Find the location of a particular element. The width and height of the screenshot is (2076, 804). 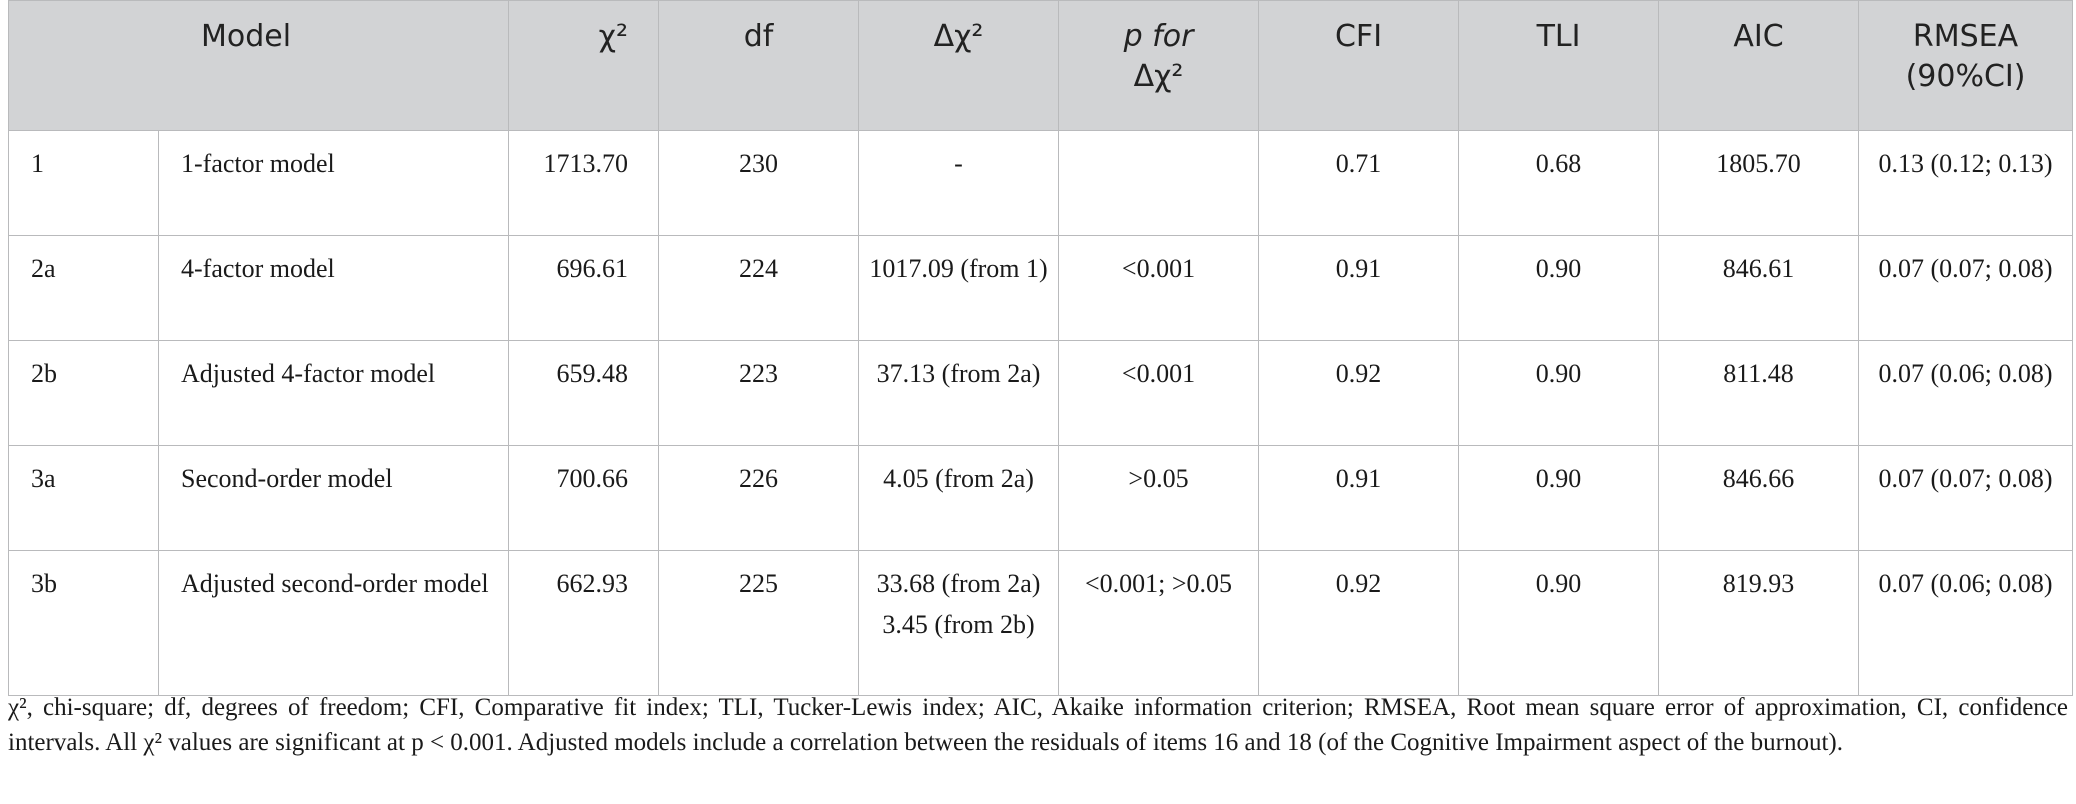

cell-df: 223 is located at coordinates (759, 393).